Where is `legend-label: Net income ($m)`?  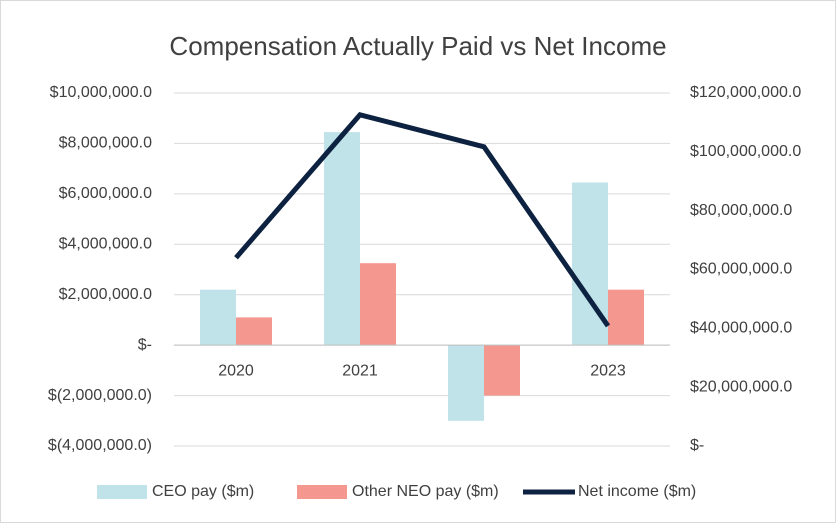 legend-label: Net income ($m) is located at coordinates (637, 491).